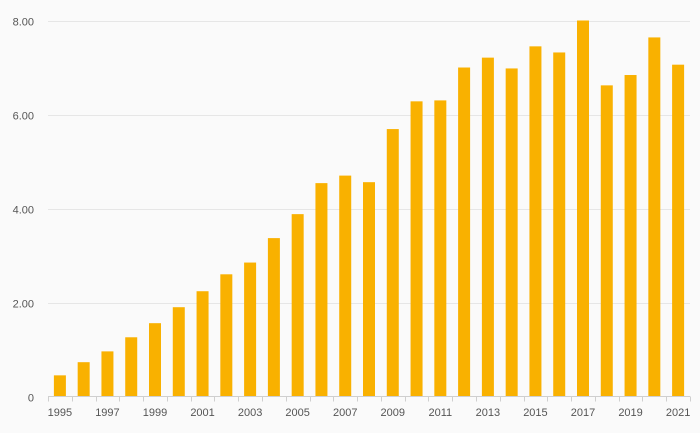 This screenshot has width=700, height=433. I want to click on y-tick-label: 6.00, so click(23, 117).